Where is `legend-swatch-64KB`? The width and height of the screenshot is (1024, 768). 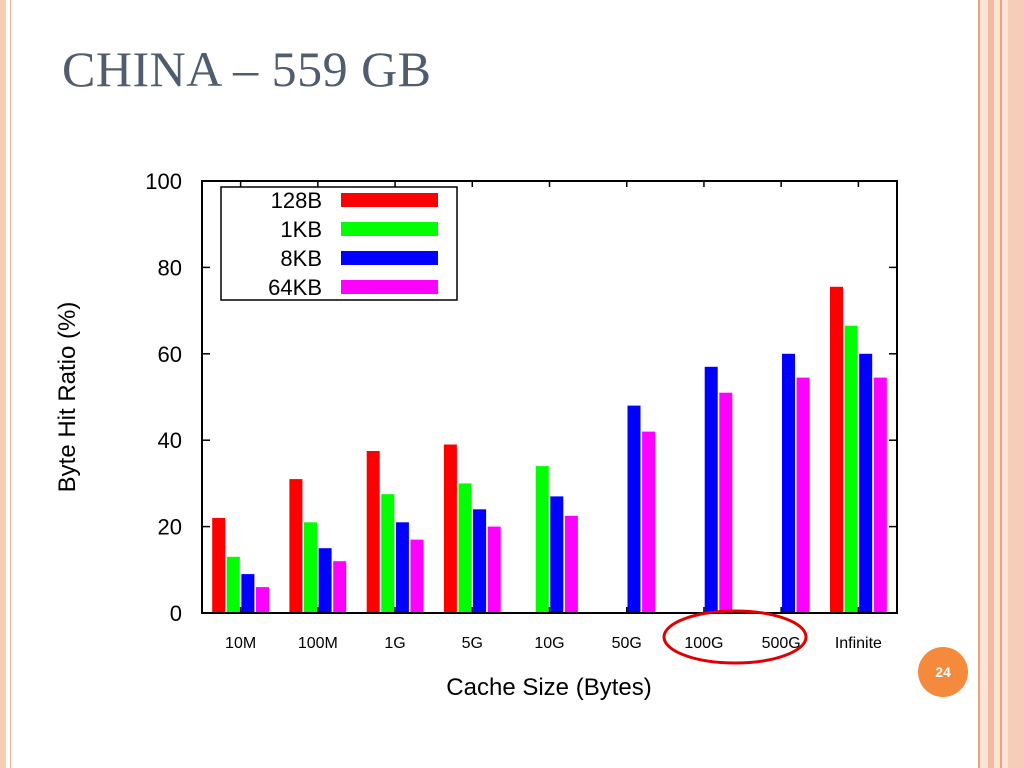
legend-swatch-64KB is located at coordinates (389, 287).